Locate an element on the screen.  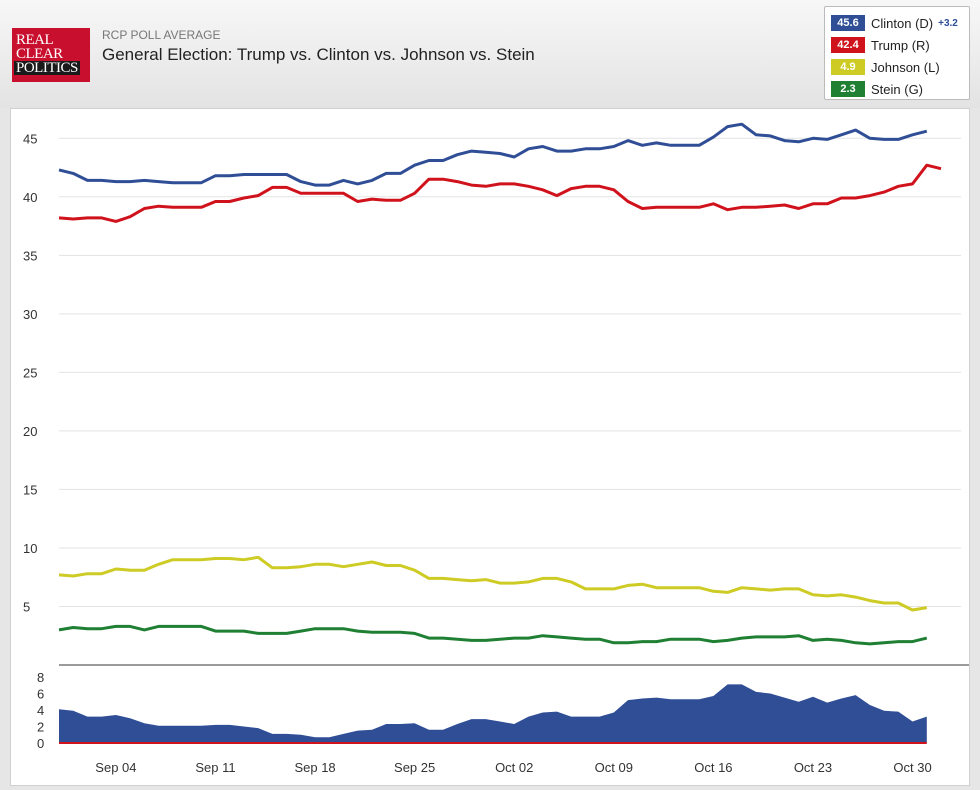
x-tick-label: Sep 11 is located at coordinates (215, 767).